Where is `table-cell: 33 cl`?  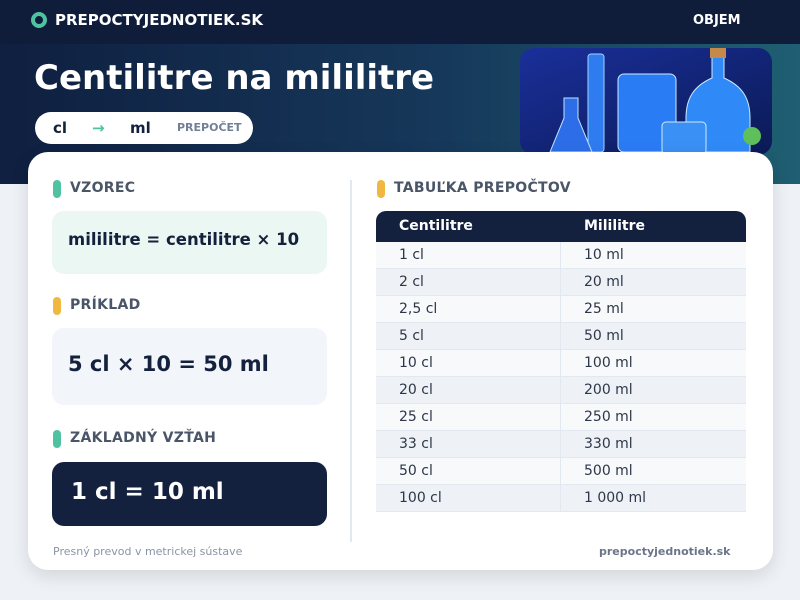 table-cell: 33 cl is located at coordinates (416, 444).